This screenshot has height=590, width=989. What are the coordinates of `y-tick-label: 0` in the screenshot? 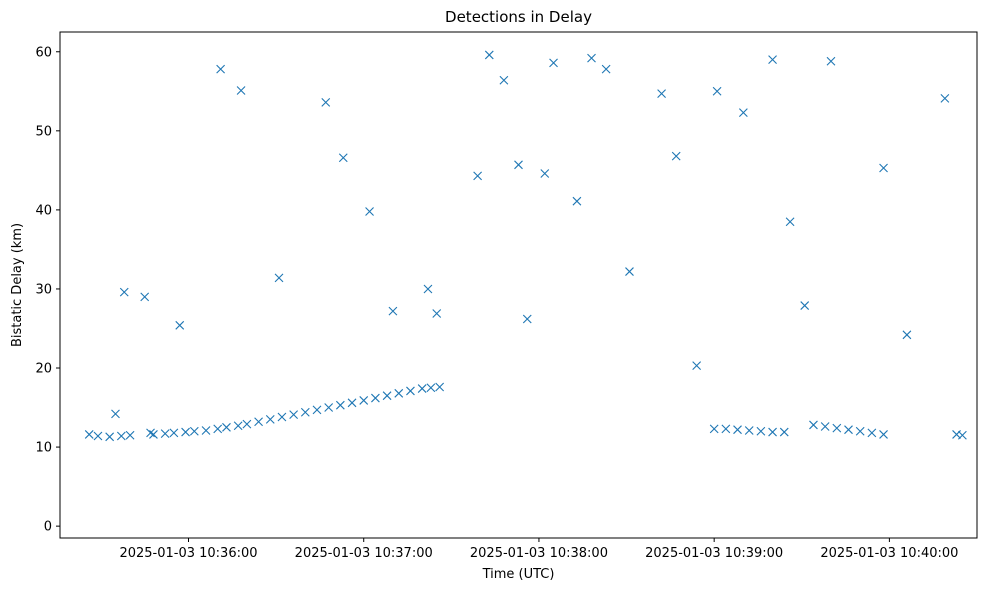 It's located at (48, 527).